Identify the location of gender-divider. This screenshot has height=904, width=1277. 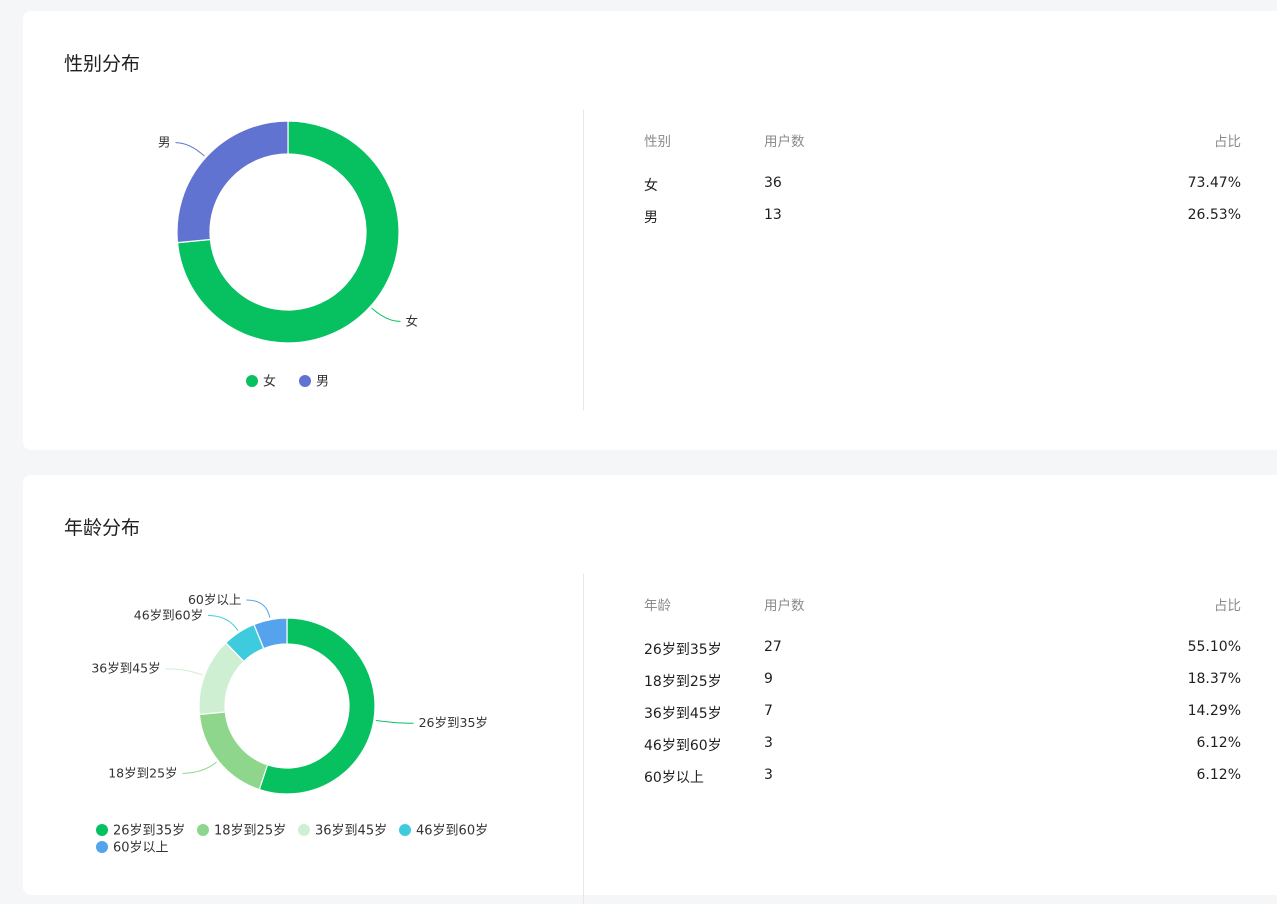
(583, 260).